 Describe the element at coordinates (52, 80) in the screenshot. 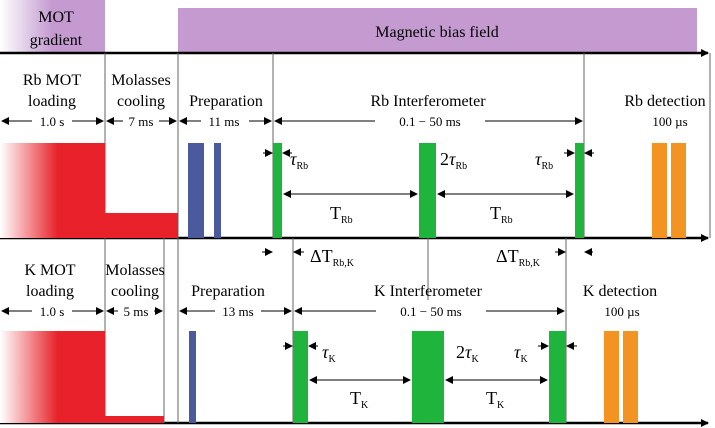

I see `rb-mot-loading-label-1: Rb MOT` at that location.